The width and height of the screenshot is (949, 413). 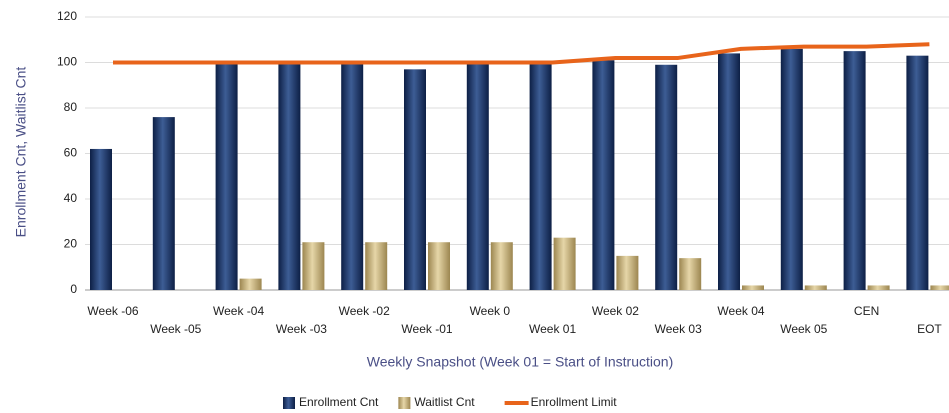 What do you see at coordinates (678, 329) in the screenshot?
I see `x-tick-label: Week 03` at bounding box center [678, 329].